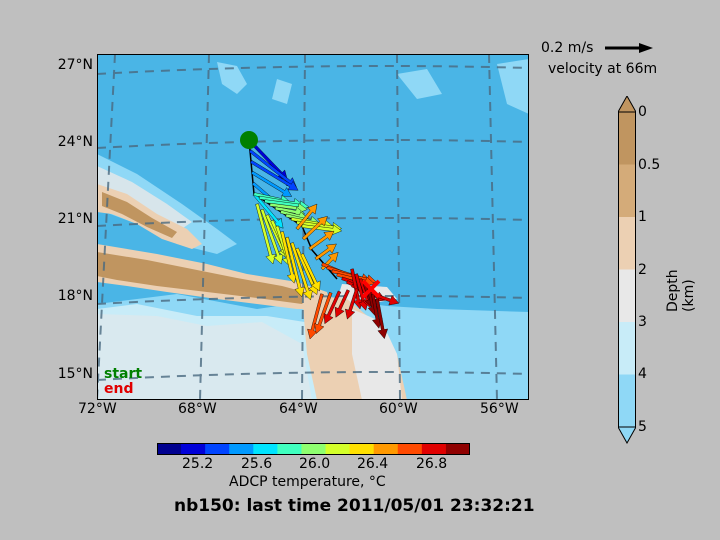 The width and height of the screenshot is (720, 540). I want to click on depth-tick: 4, so click(642, 374).